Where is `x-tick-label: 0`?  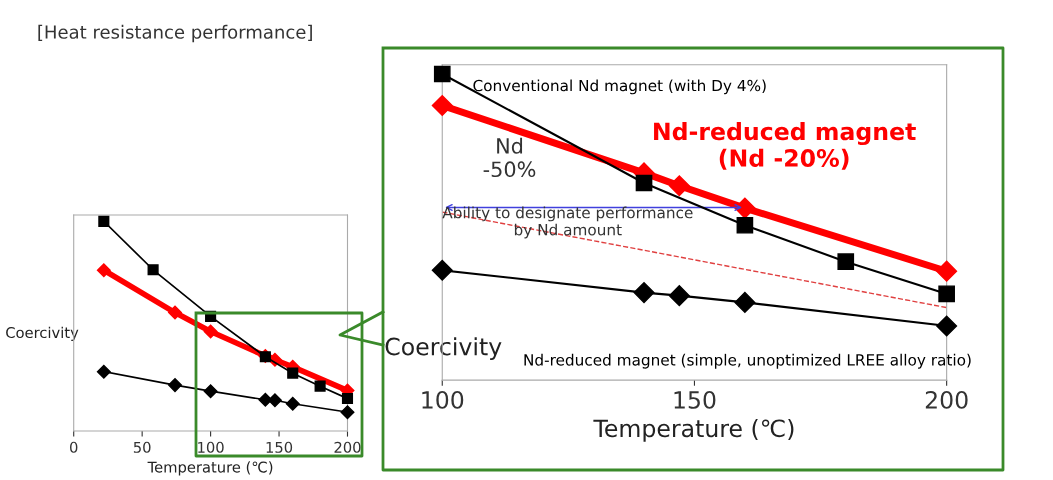
x-tick-label: 0 is located at coordinates (74, 447).